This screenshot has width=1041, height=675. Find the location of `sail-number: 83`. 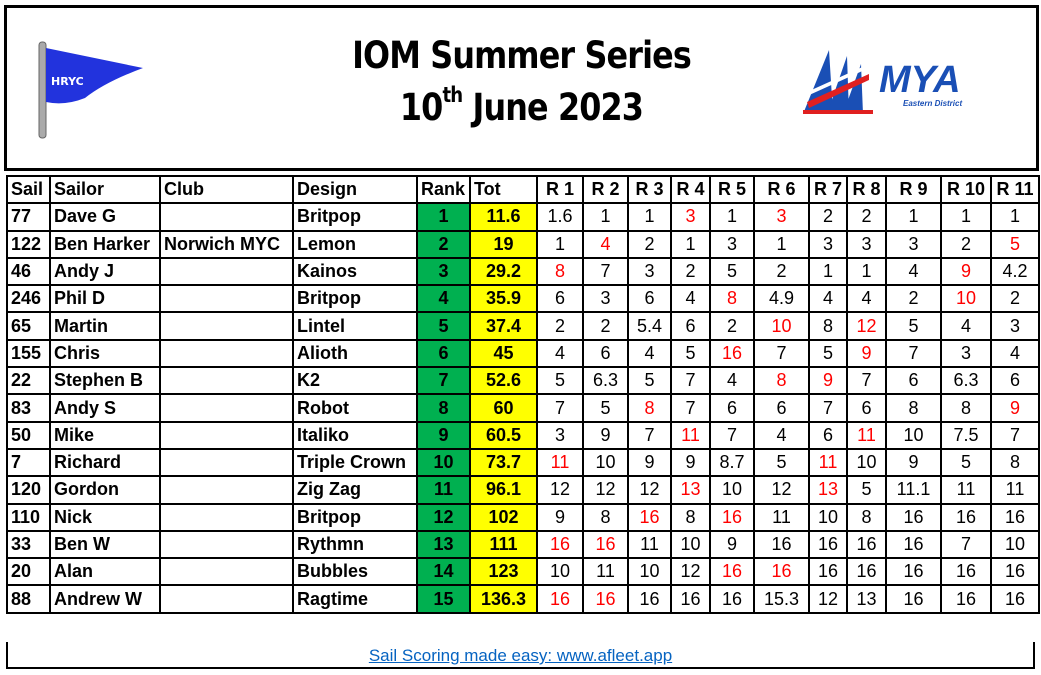

sail-number: 83 is located at coordinates (28, 408).